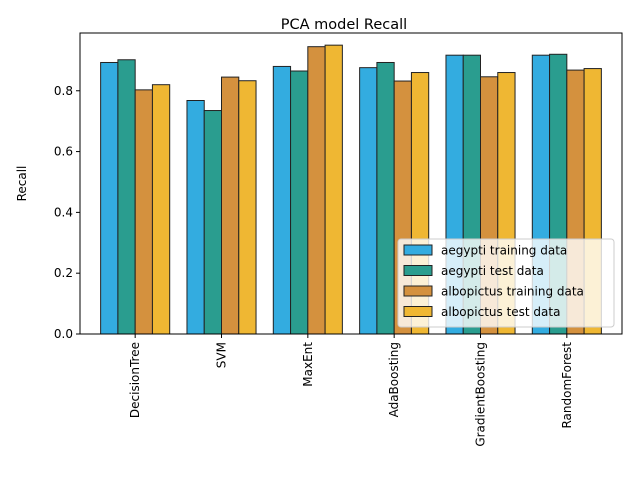  Describe the element at coordinates (481, 394) in the screenshot. I see `x-tick-label-gradientboosting: GradientBoosting` at that location.